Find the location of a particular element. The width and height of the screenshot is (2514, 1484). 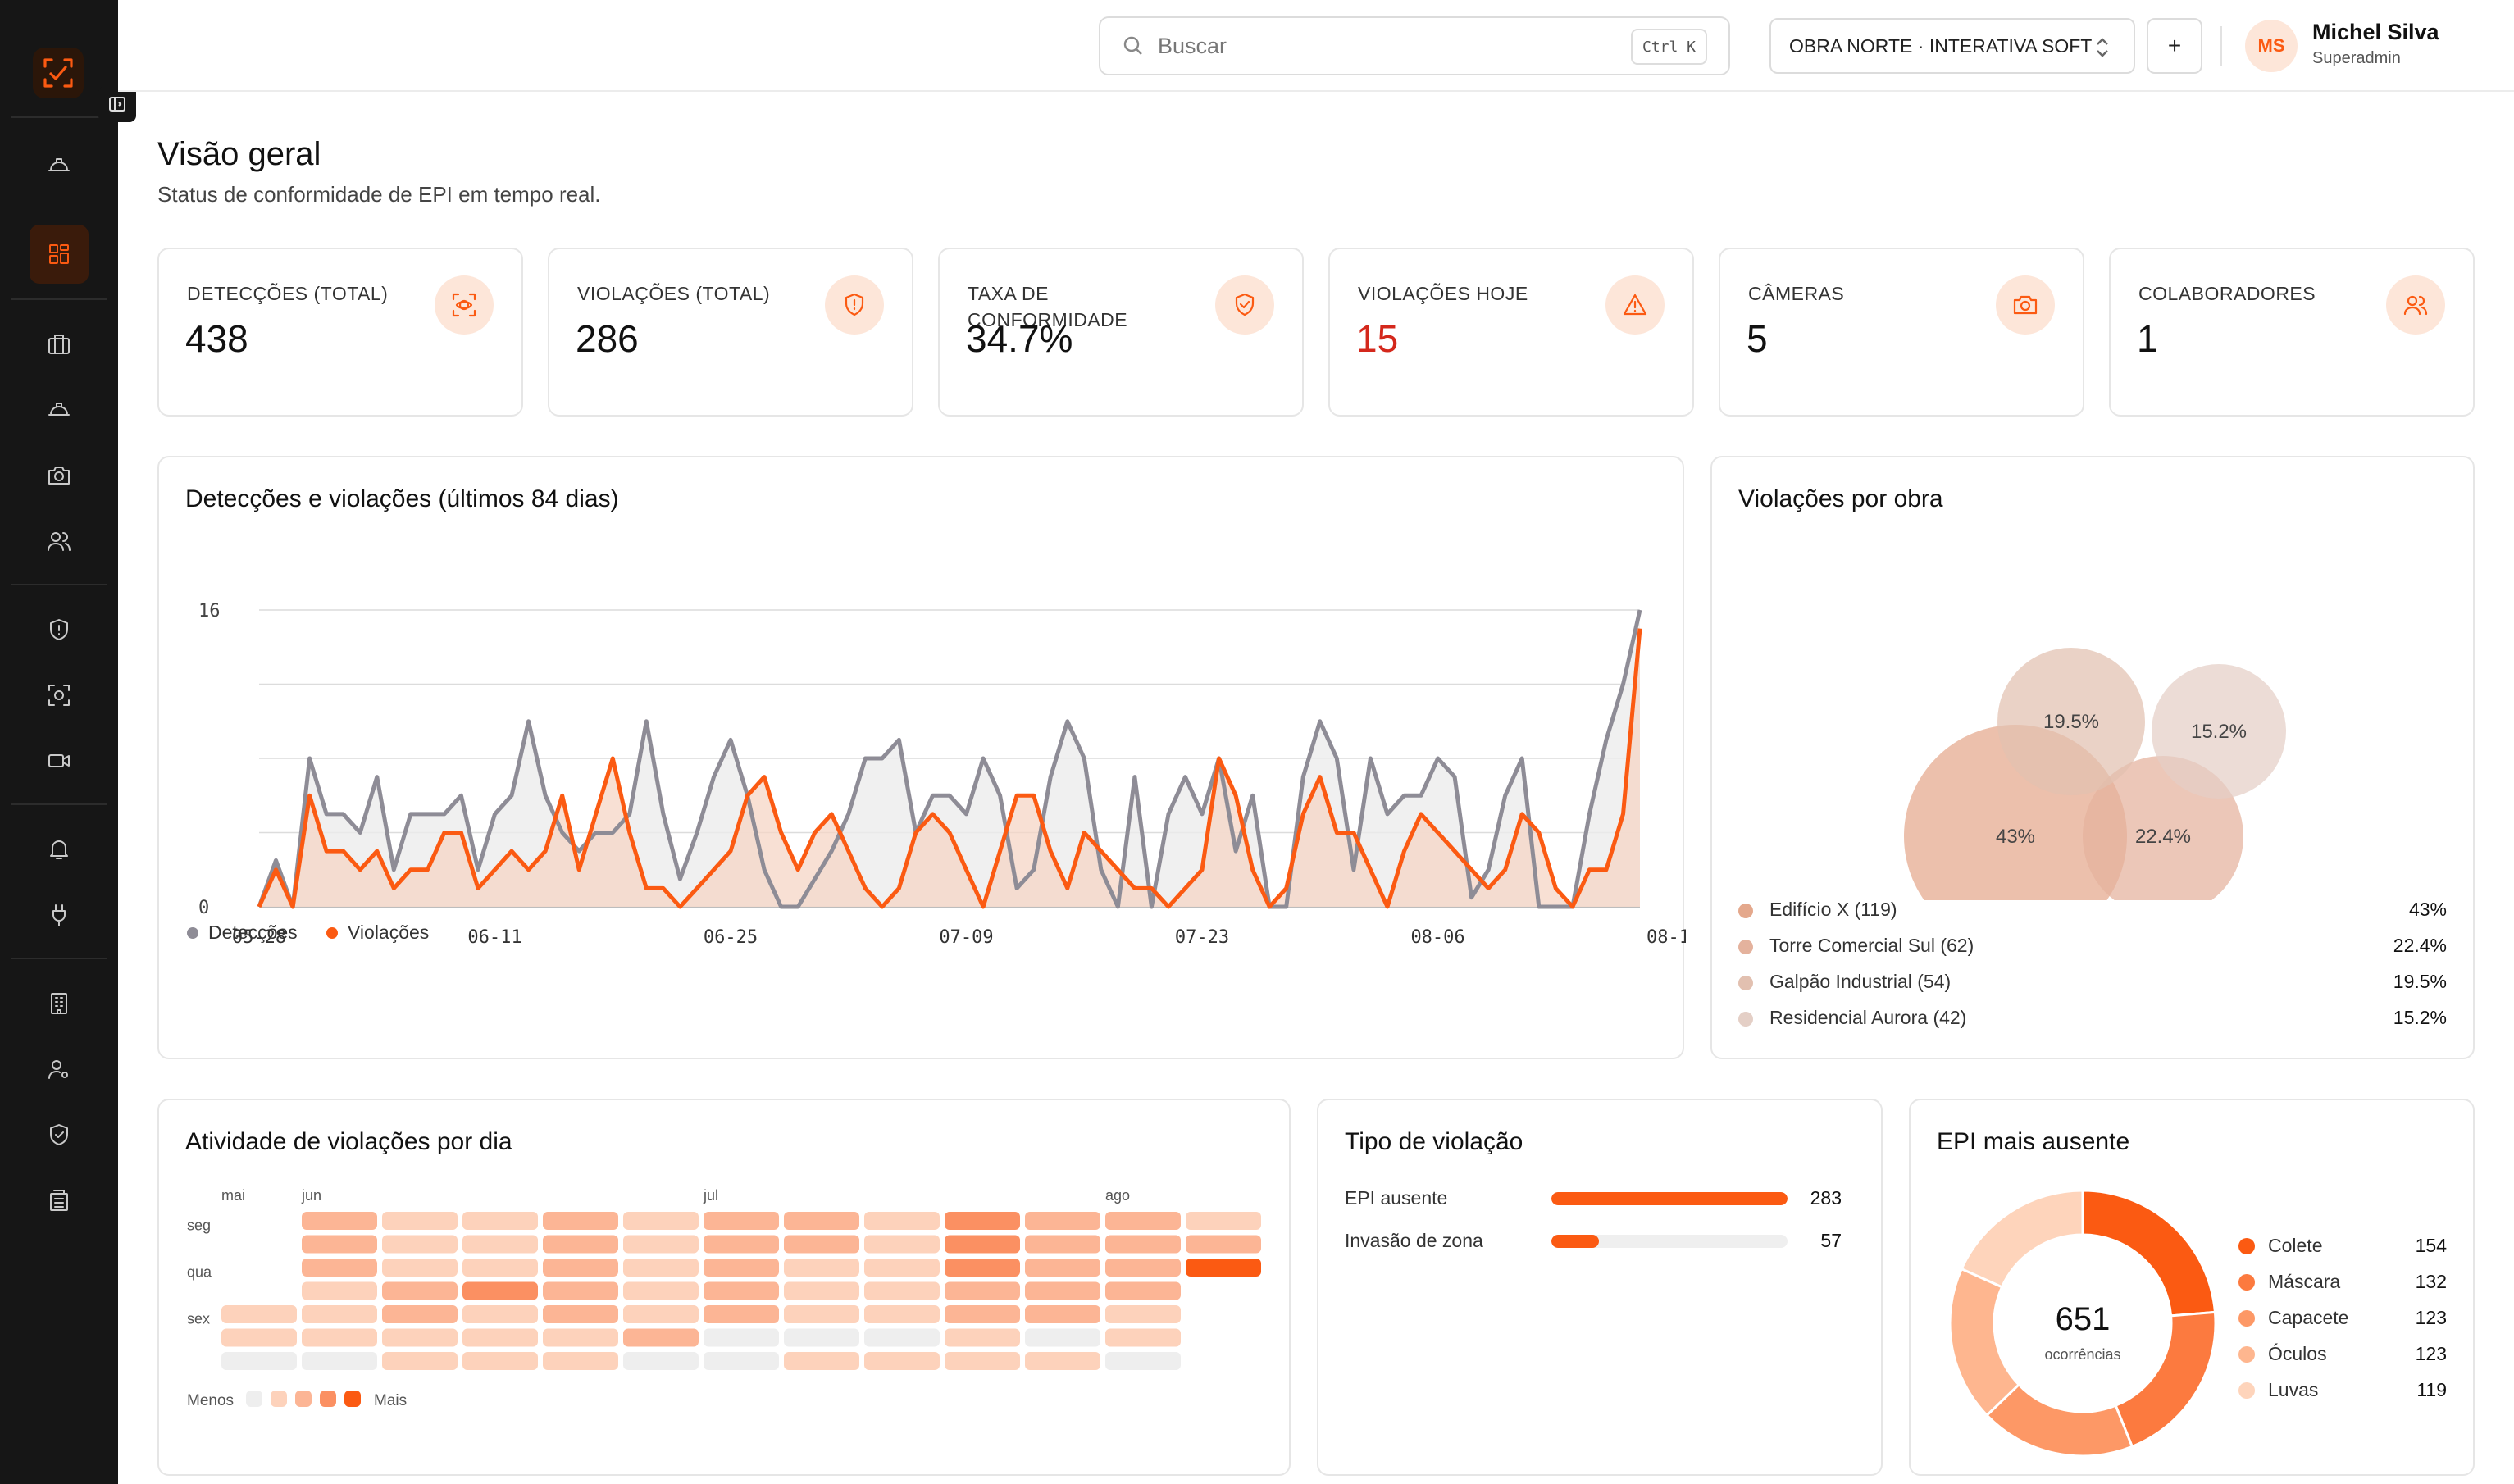

sidebar-item-dashboard is located at coordinates (59, 254).